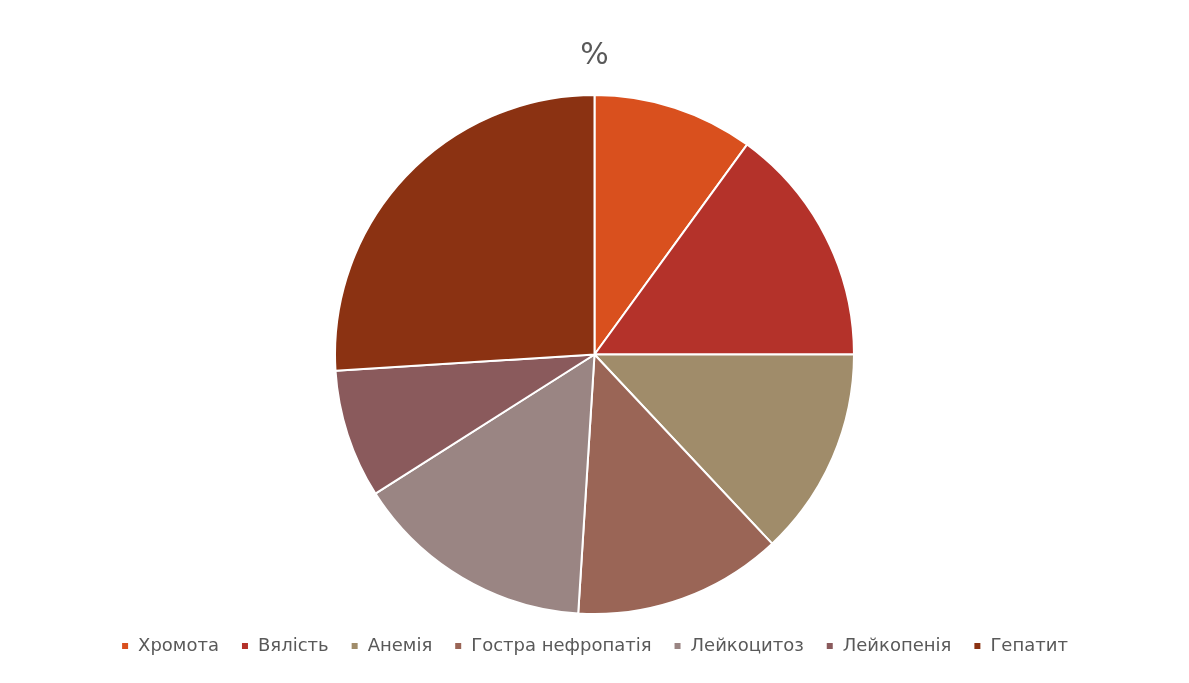  What do you see at coordinates (1029, 644) in the screenshot?
I see `legend-label: Гепатит` at bounding box center [1029, 644].